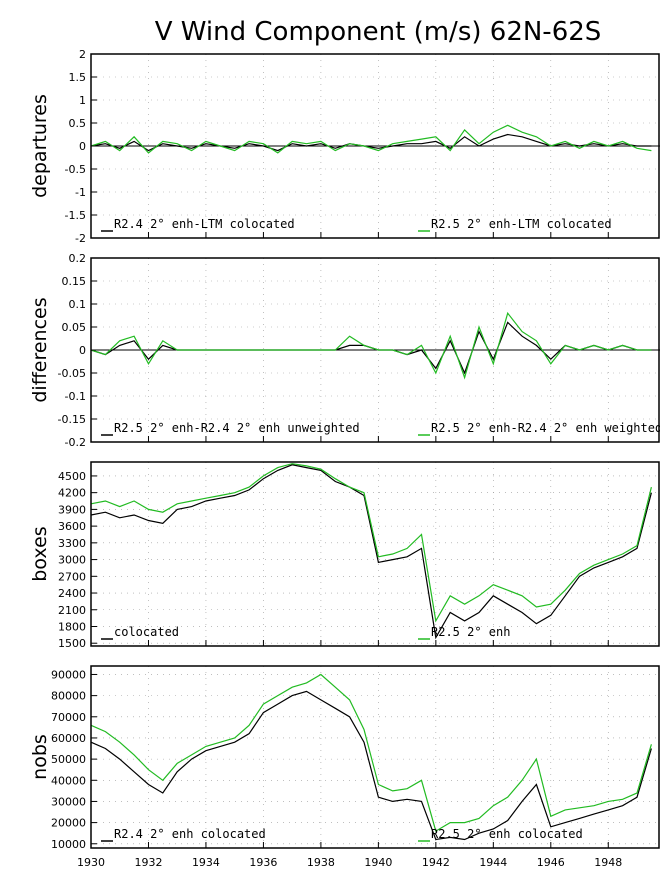 This screenshot has width=660, height=880. I want to click on y-tick-label: 10000, so click(68, 844).